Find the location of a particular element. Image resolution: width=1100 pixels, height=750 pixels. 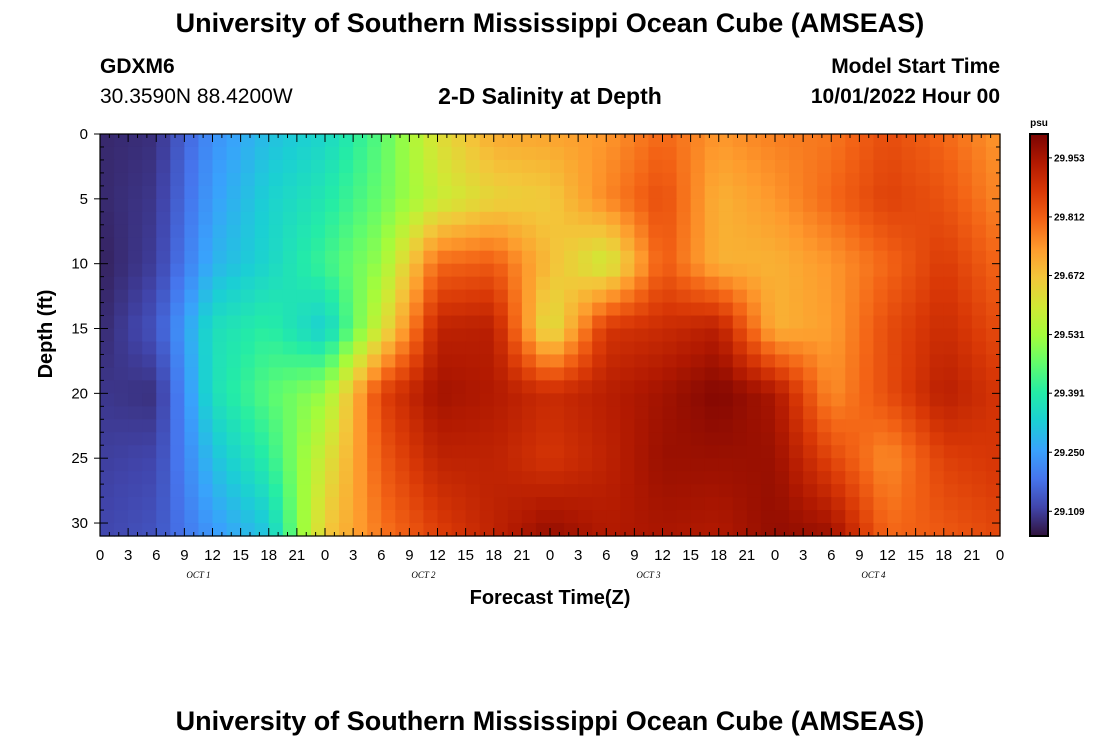

day-label: OCT 4 is located at coordinates (873, 575).